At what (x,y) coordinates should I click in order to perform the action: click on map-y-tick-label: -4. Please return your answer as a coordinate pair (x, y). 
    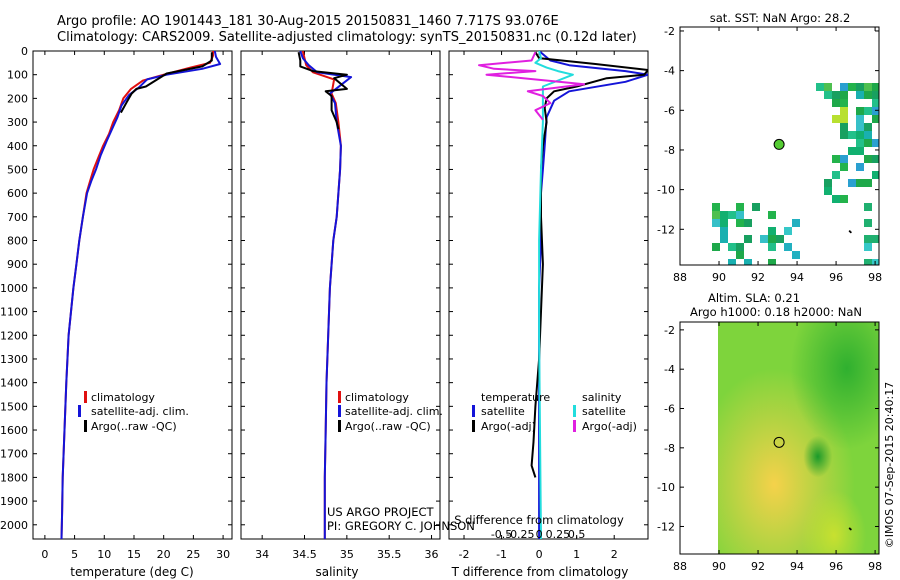
    Looking at the image, I should click on (669, 71).